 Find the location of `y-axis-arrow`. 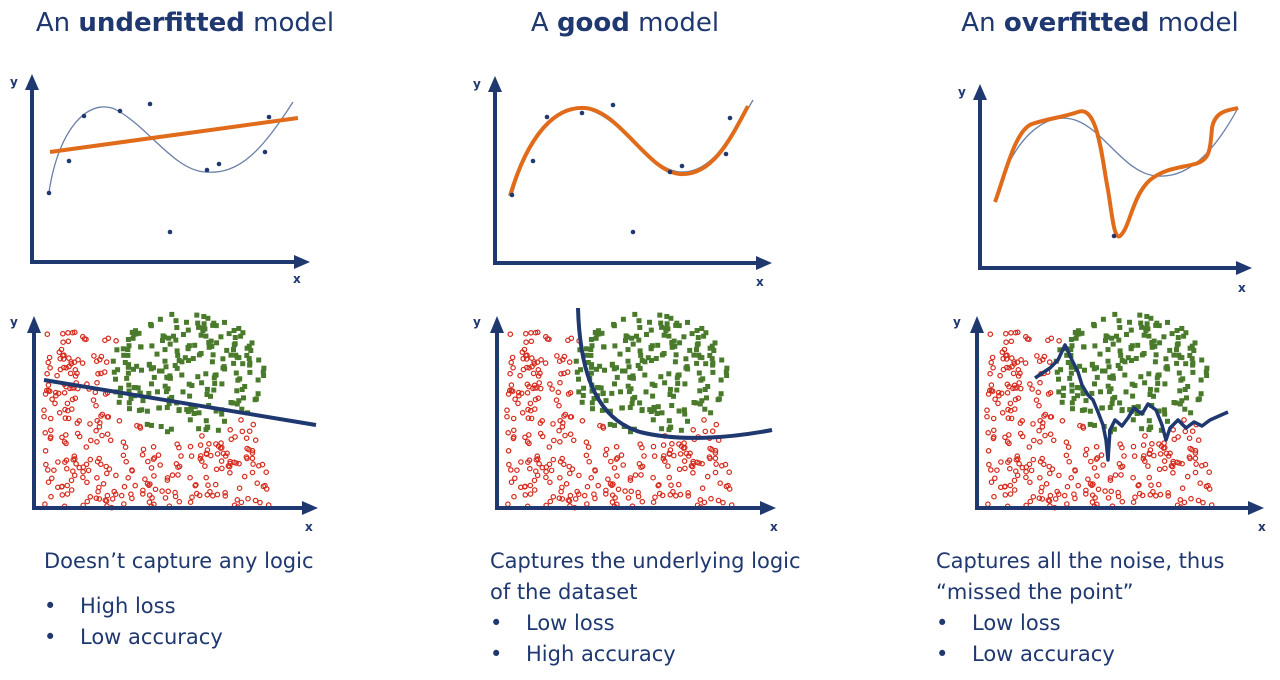

y-axis-arrow is located at coordinates (977, 324).